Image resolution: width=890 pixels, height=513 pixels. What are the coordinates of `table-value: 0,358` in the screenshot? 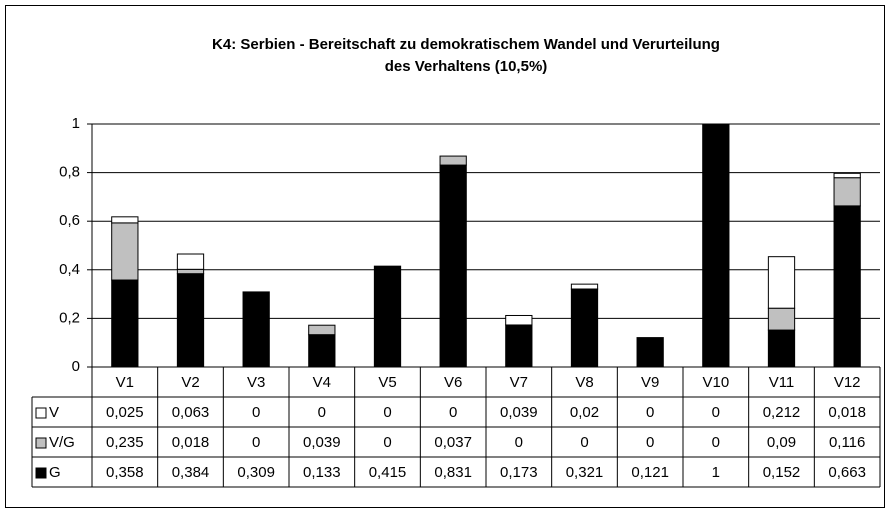 It's located at (125, 472).